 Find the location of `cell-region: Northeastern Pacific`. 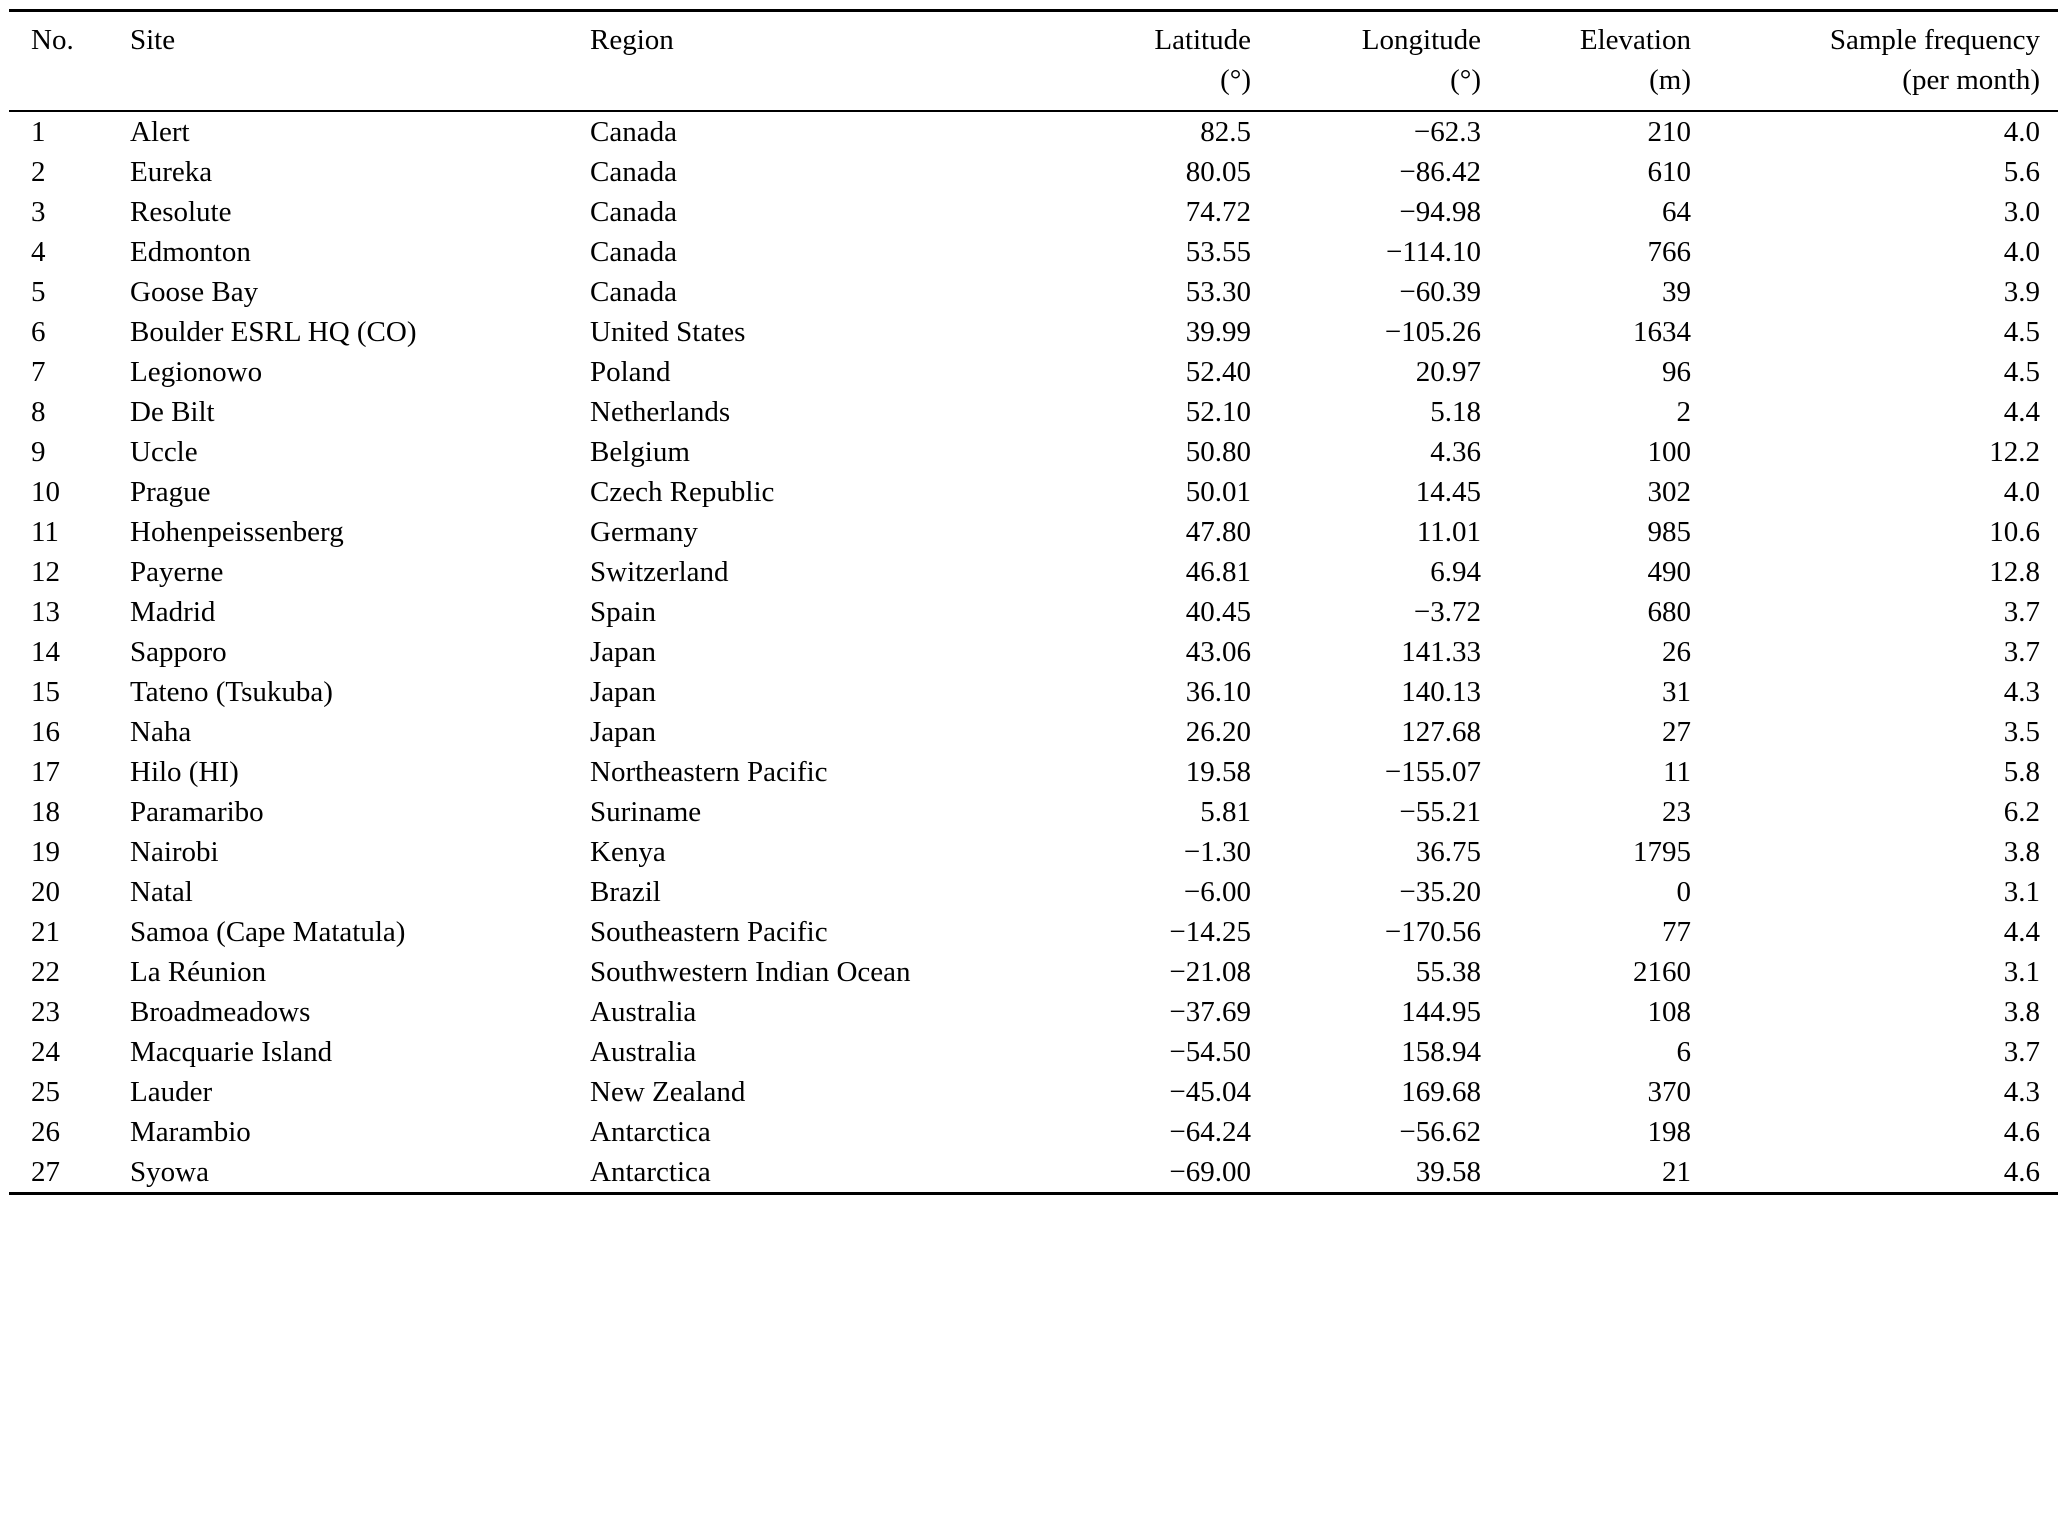

cell-region: Northeastern Pacific is located at coordinates (709, 772).